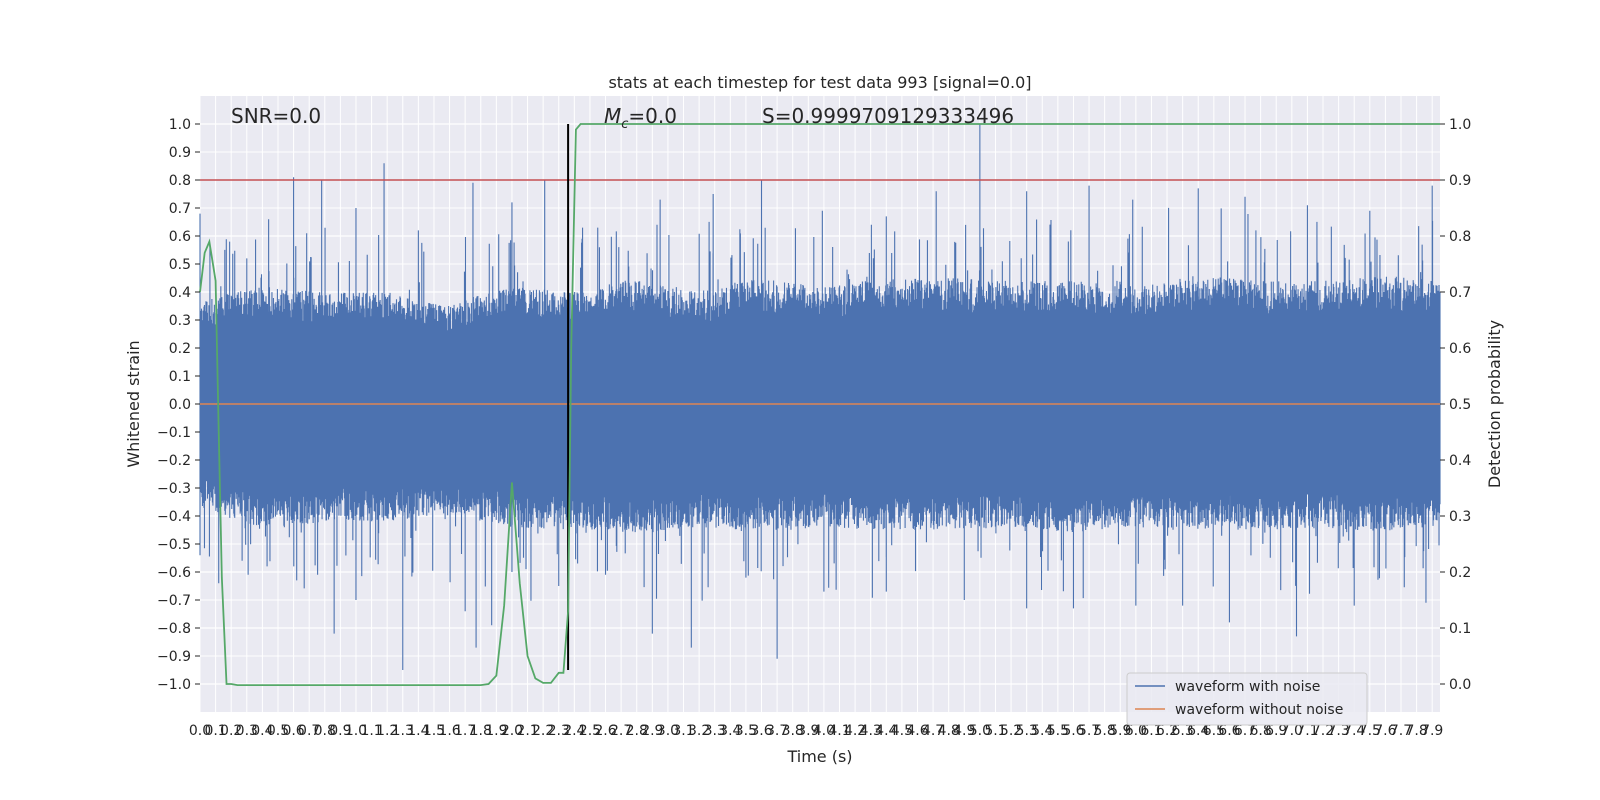 The width and height of the screenshot is (1600, 800). I want to click on x-tick-label: 6.2, so click(1167, 731).